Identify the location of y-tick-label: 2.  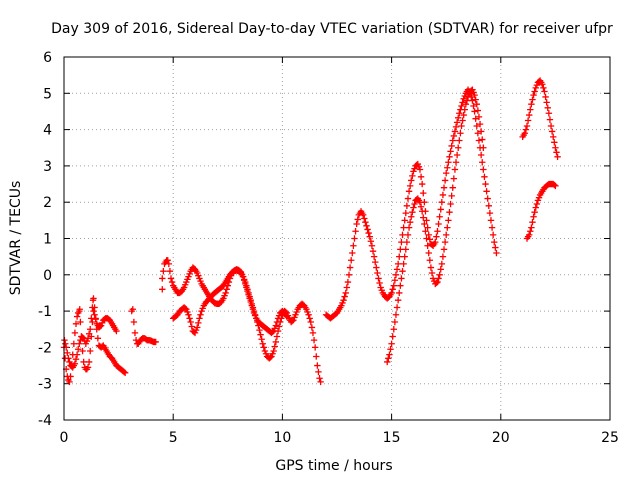
(47, 203).